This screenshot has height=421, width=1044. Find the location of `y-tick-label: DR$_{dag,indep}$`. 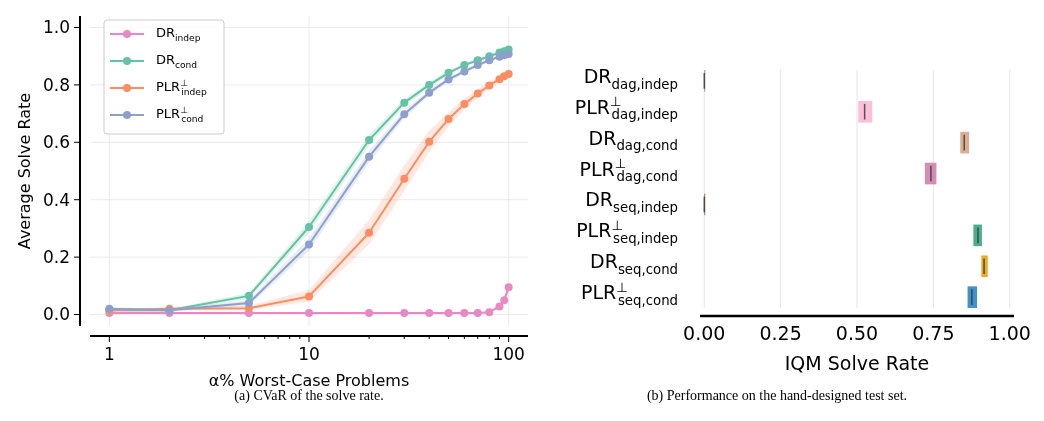

y-tick-label: DR$_{dag,indep}$ is located at coordinates (630, 78).